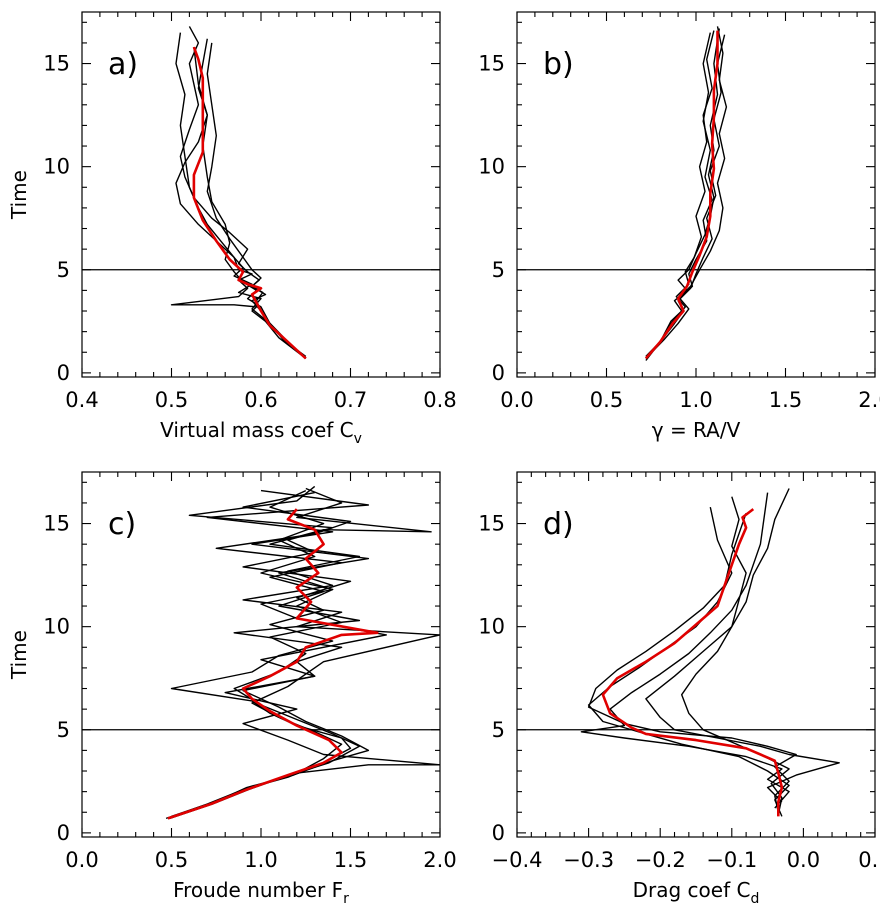  Describe the element at coordinates (260, 400) in the screenshot. I see `x-tick-label: 0.6` at that location.